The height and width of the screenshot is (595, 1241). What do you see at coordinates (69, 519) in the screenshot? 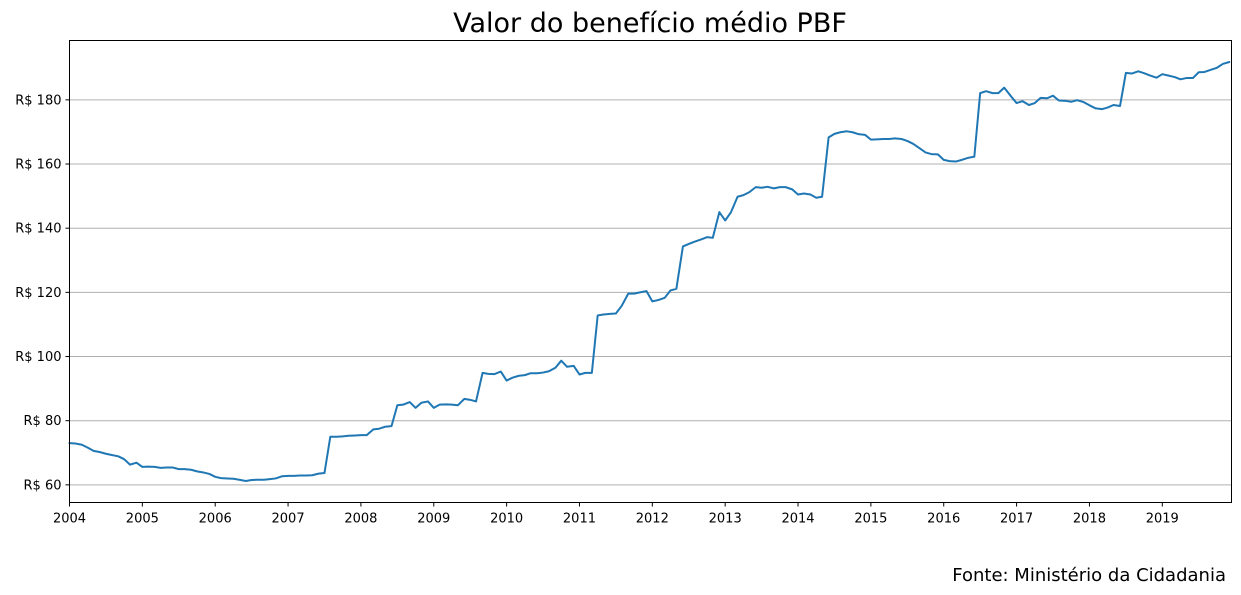
I see `x-tick-label: 2004` at bounding box center [69, 519].